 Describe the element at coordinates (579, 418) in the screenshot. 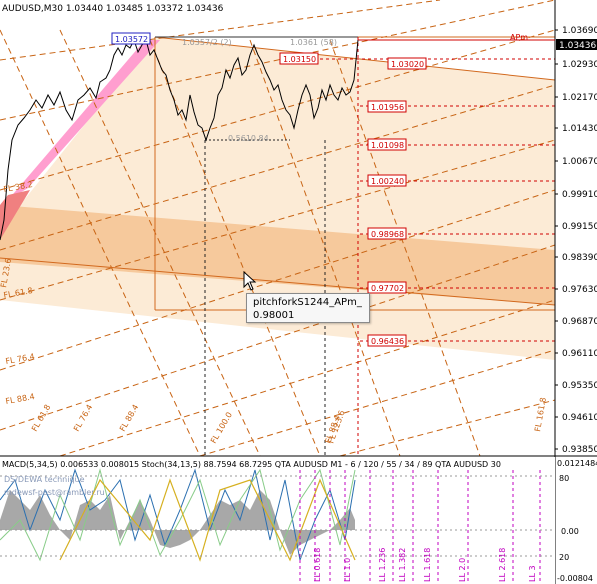

I see `price-tick-label: 0.94610` at that location.